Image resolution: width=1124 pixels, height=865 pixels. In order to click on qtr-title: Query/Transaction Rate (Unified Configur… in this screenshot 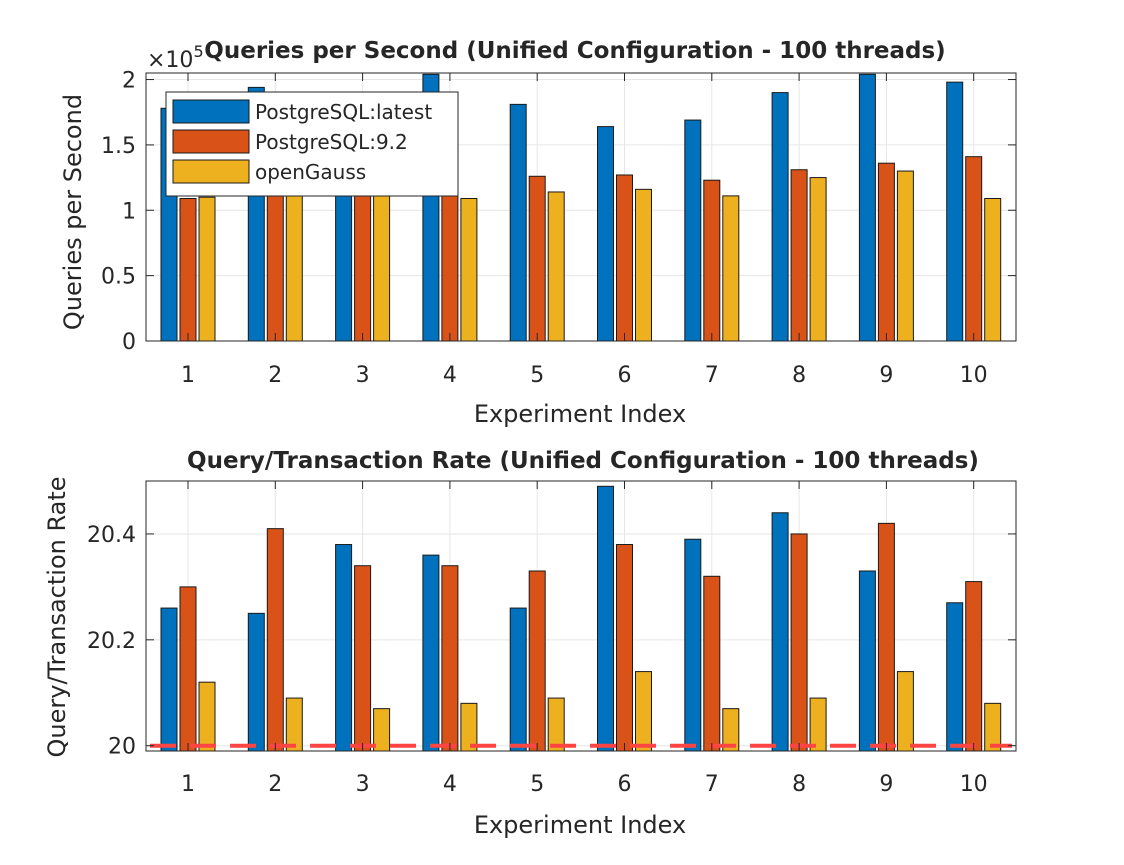, I will do `click(583, 461)`.